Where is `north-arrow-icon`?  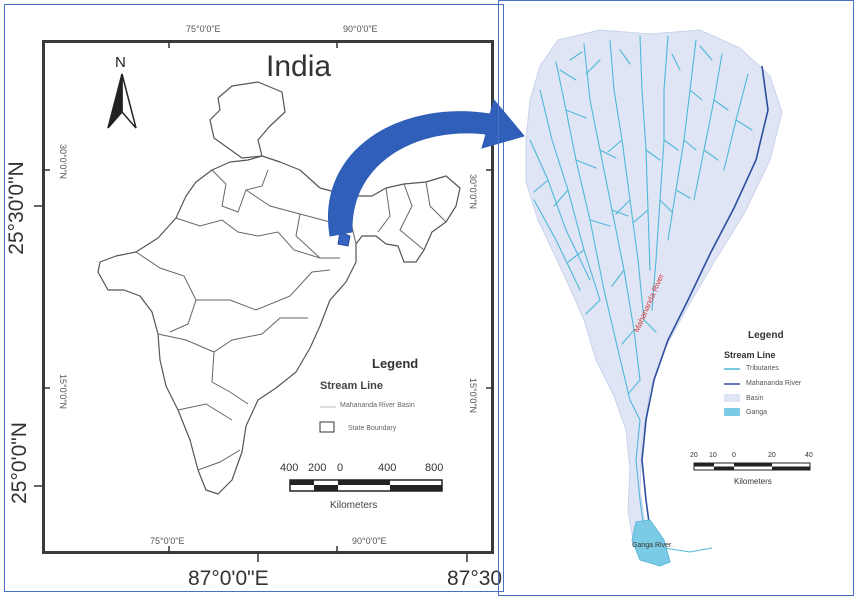 north-arrow-icon is located at coordinates (122, 101).